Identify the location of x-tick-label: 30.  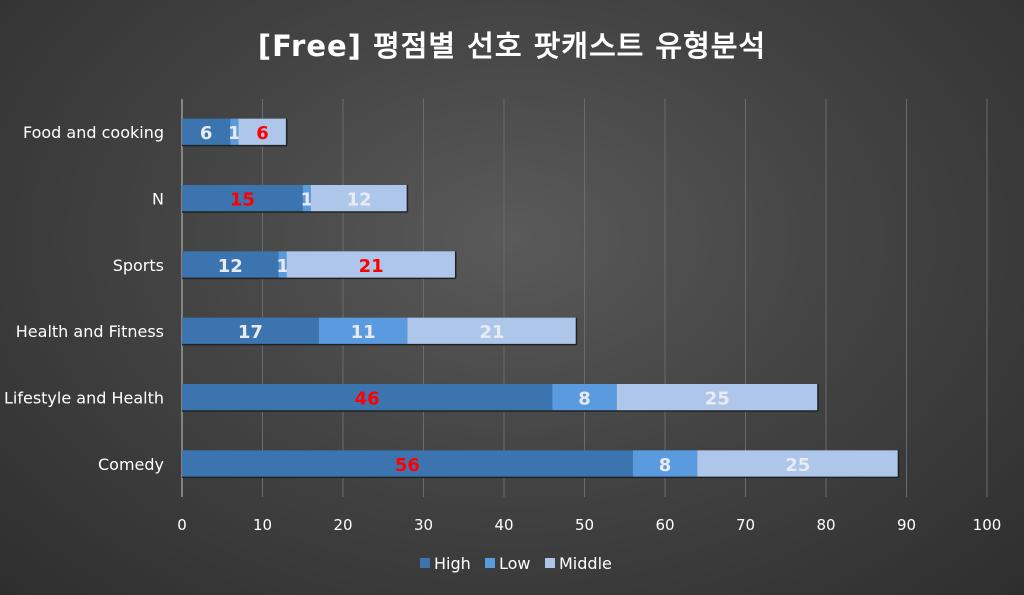
(423, 525).